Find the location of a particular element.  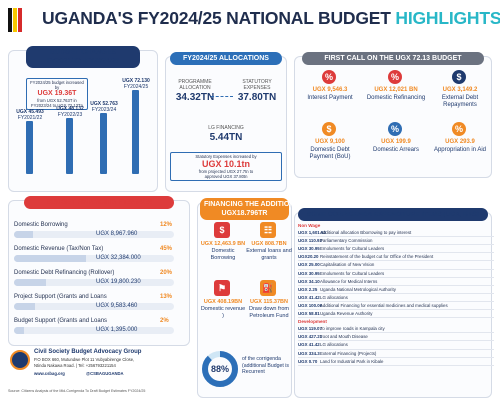

lg-financing-label: LG FINANCING is located at coordinates (226, 128).